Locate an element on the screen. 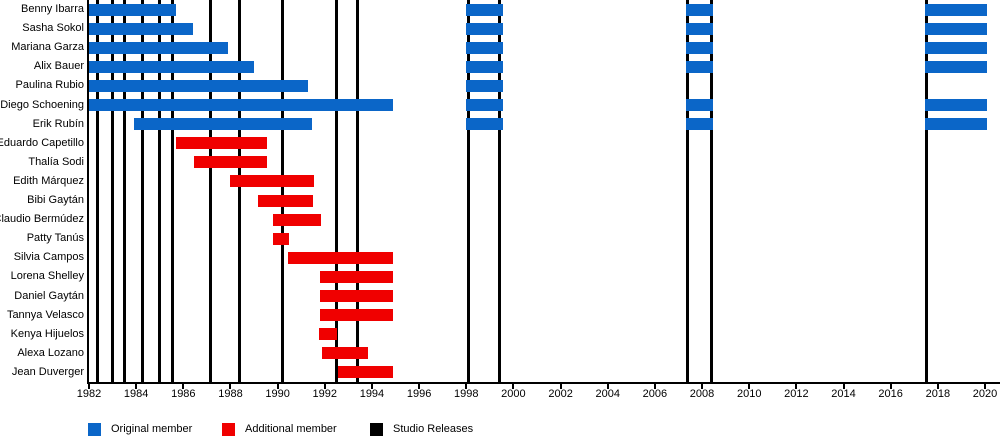 The height and width of the screenshot is (440, 1000). member-label: Kenya Hijuelos is located at coordinates (47, 333).